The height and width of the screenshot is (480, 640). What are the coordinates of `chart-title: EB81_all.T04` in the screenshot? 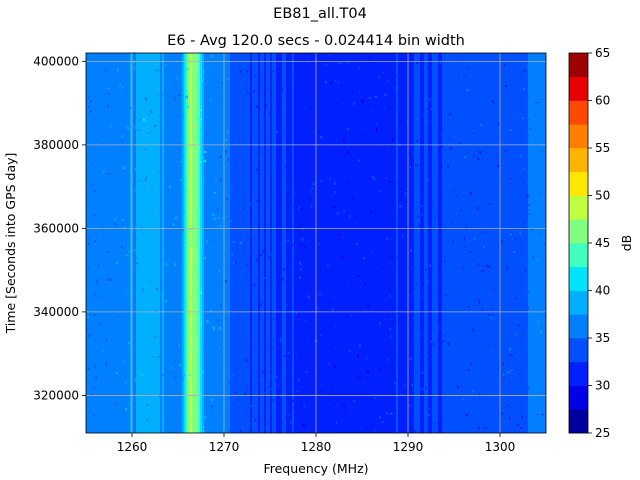 It's located at (320, 14).